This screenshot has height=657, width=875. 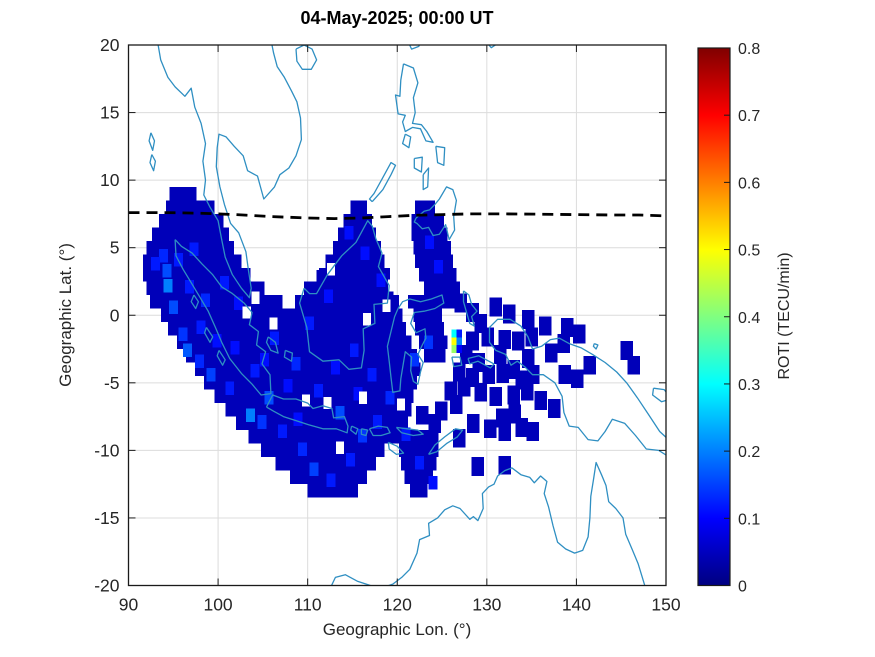 I want to click on x-tick-label: 130, so click(x=486, y=605).